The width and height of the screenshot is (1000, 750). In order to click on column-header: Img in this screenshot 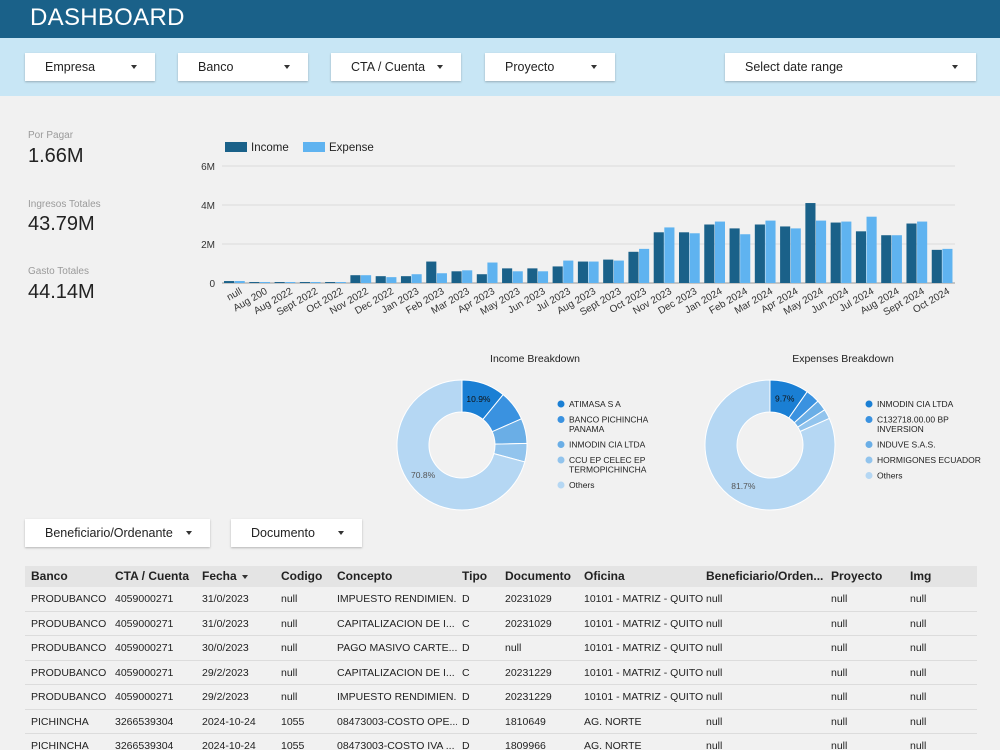, I will do `click(940, 576)`.